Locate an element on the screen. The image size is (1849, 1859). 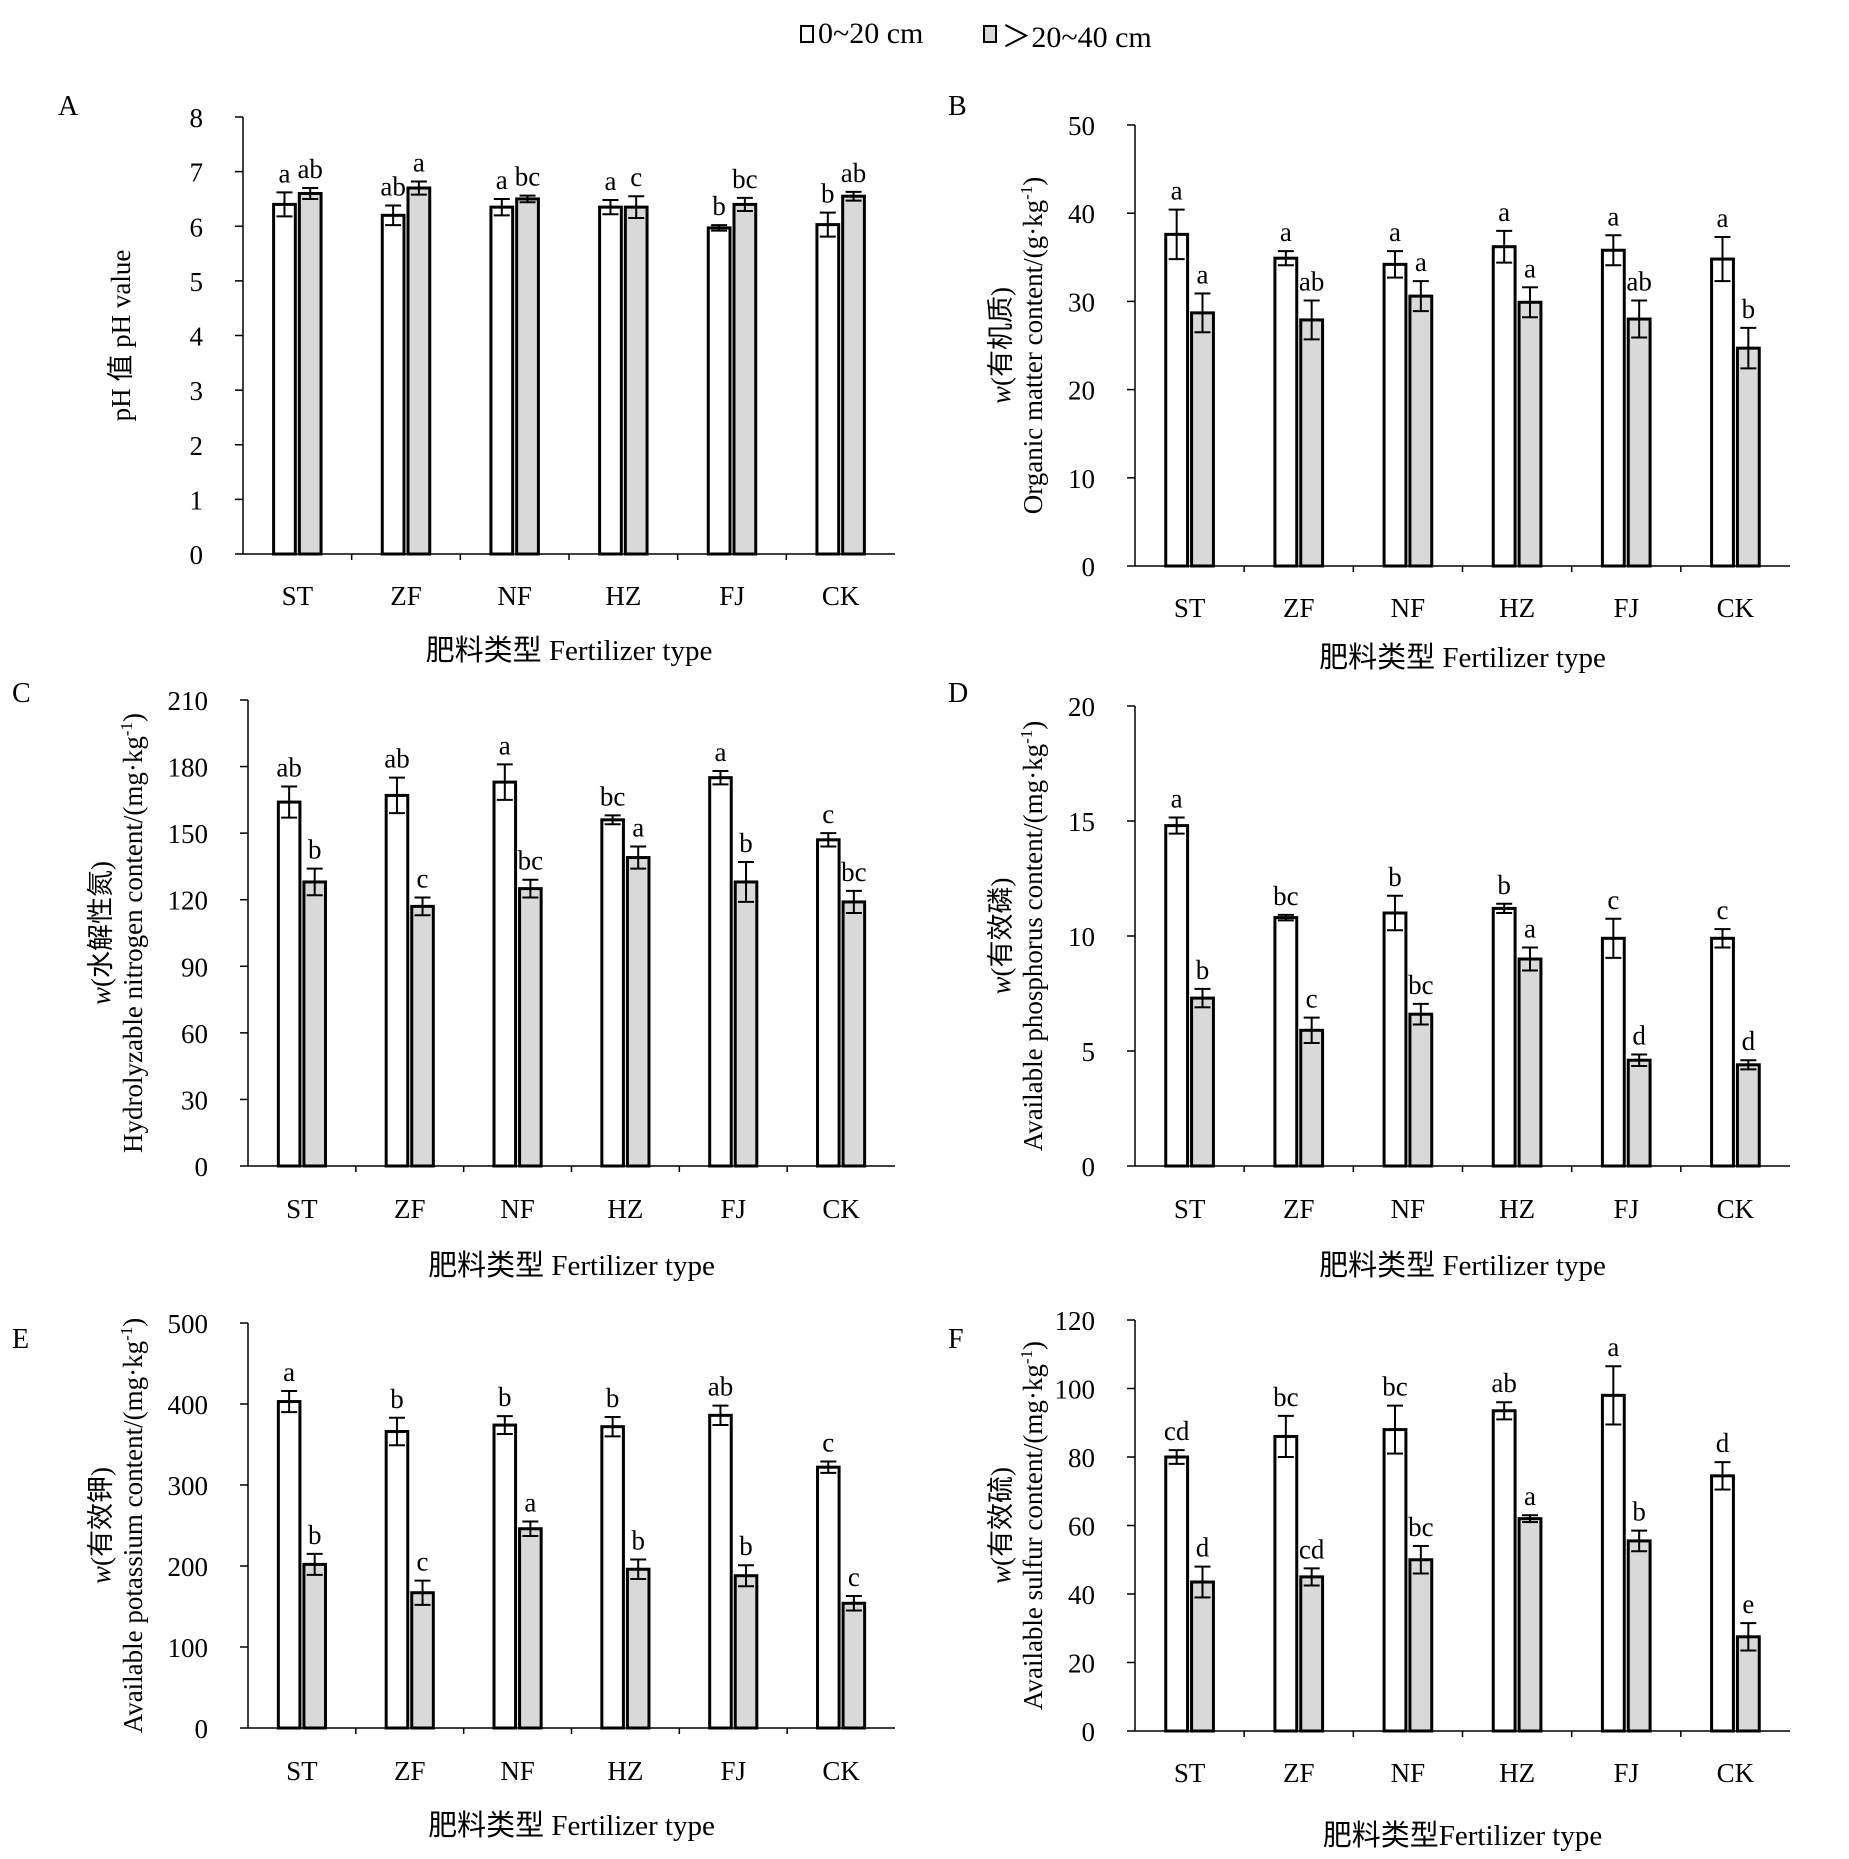
panel-d-x-tick-label: NF is located at coordinates (1408, 1209).